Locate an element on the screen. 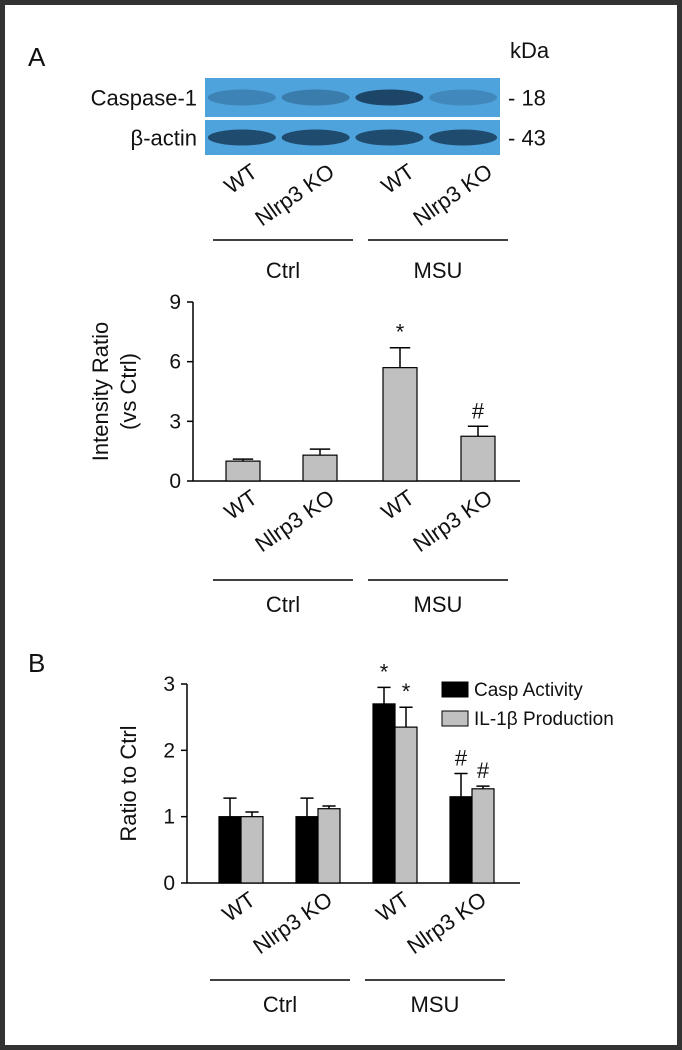 The width and height of the screenshot is (682, 1050). panel-label: A is located at coordinates (37, 57).